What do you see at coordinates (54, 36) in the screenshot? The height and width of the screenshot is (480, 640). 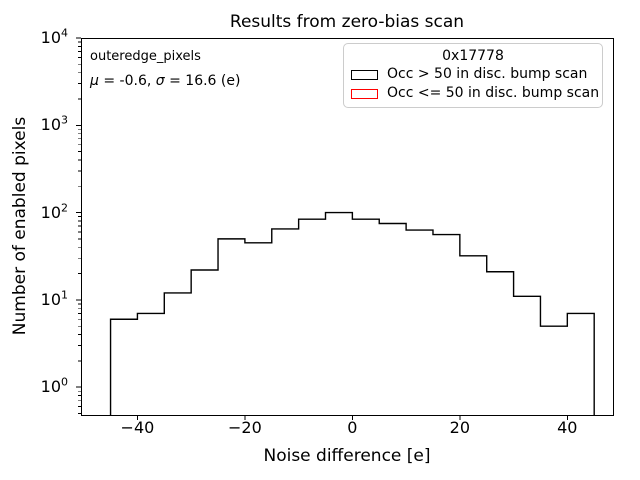 I see `y-tick-label: 10⁴` at bounding box center [54, 36].